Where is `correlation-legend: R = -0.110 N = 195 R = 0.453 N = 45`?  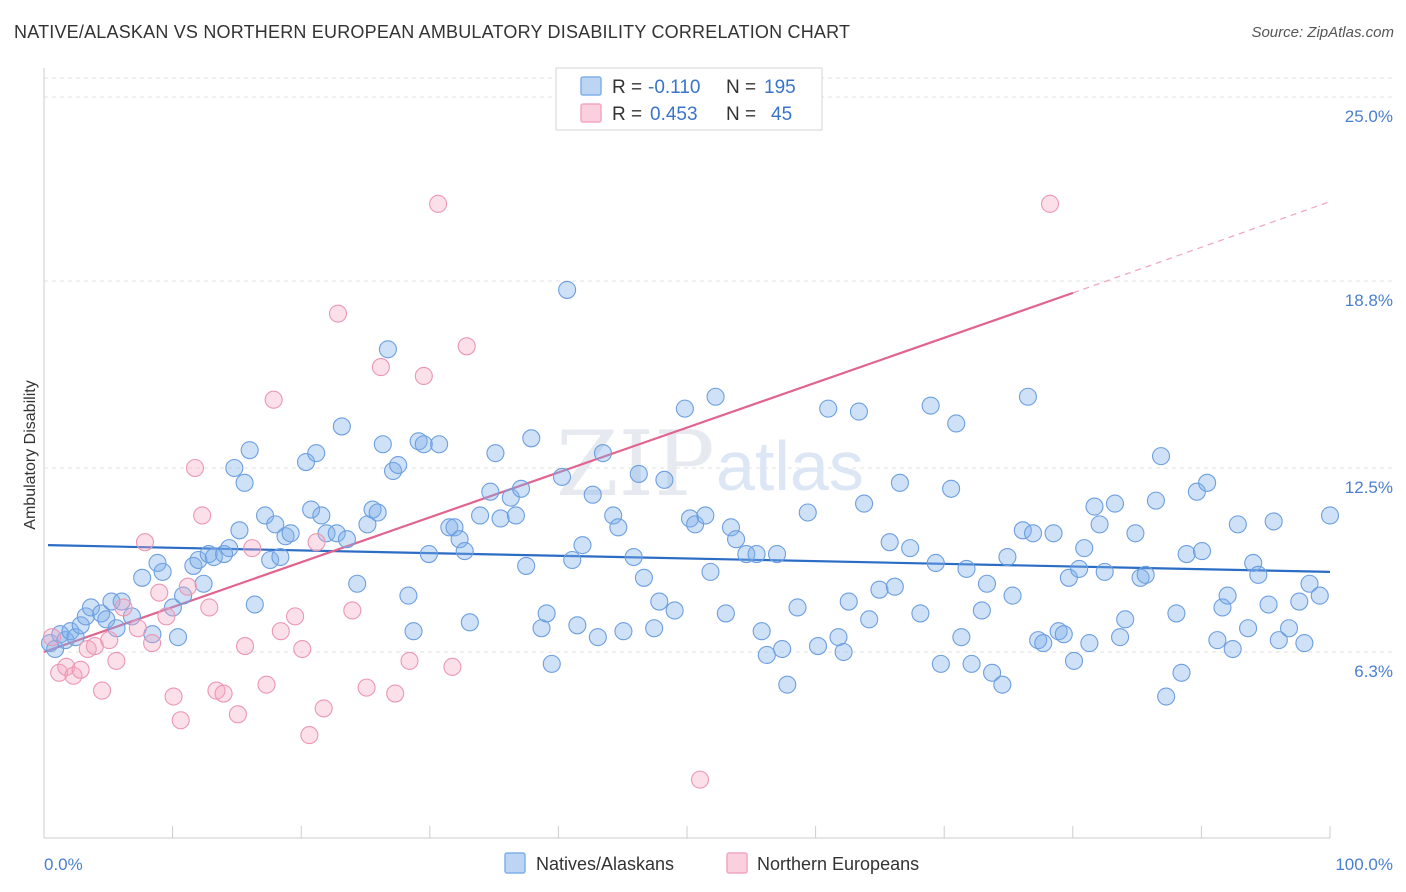
correlation-legend: R = -0.110 N = 195 R = 0.453 N = 45 is located at coordinates (689, 99).